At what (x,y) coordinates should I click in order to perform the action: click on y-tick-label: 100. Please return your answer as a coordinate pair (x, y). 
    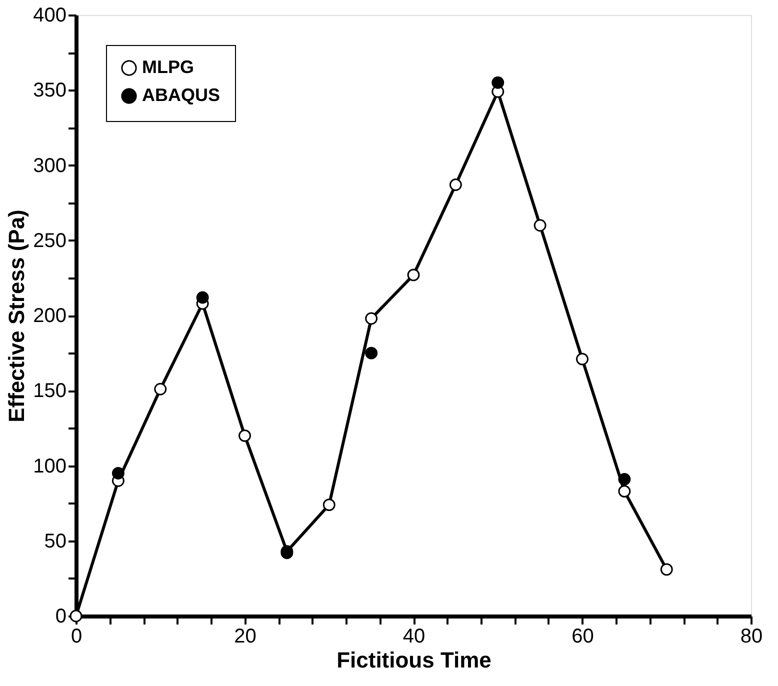
    Looking at the image, I should click on (49, 466).